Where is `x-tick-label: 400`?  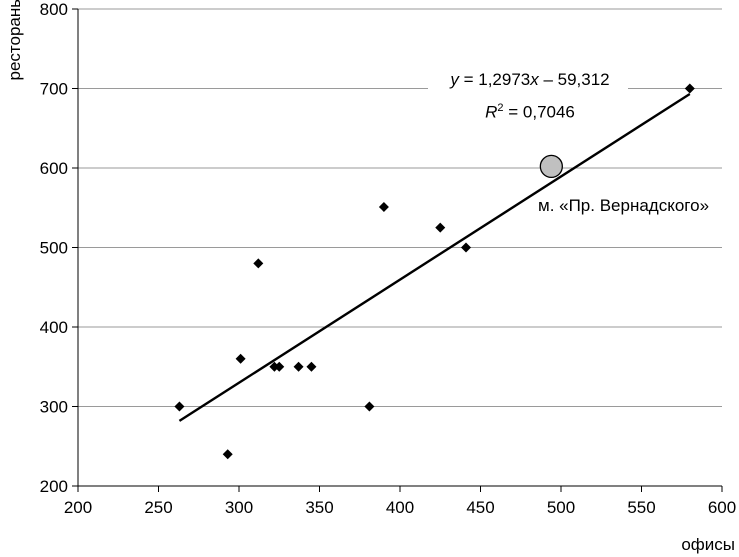 x-tick-label: 400 is located at coordinates (400, 507).